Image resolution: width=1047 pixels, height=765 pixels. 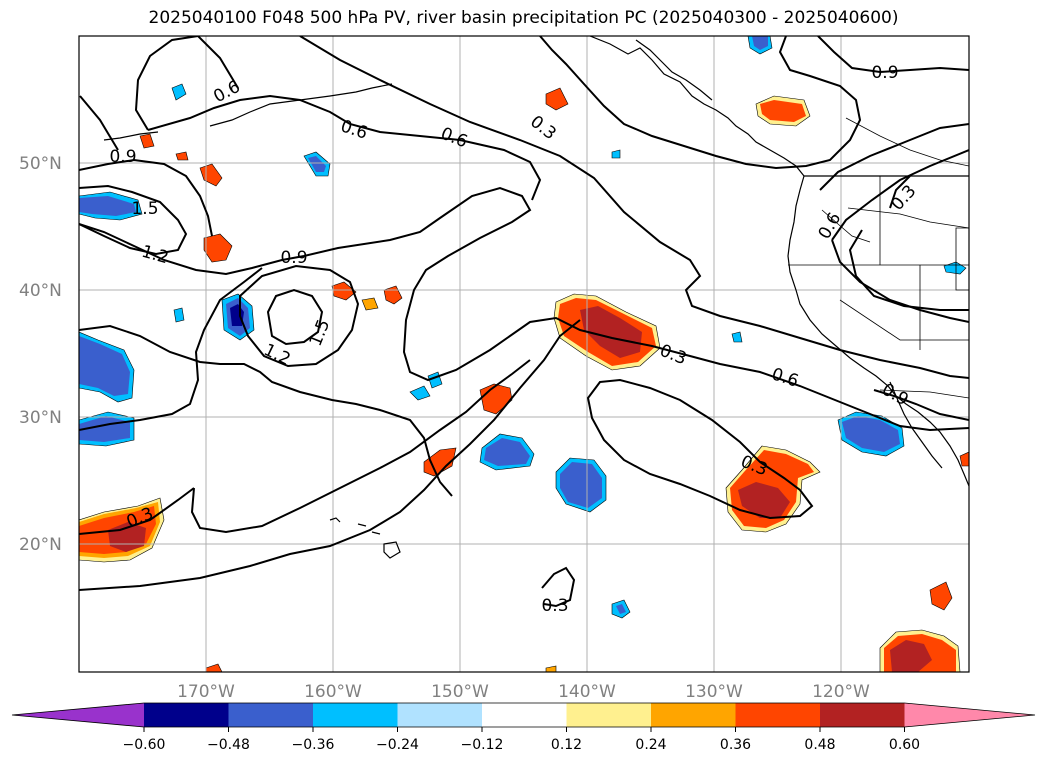 I want to click on lon-label: 150°W, so click(x=460, y=692).